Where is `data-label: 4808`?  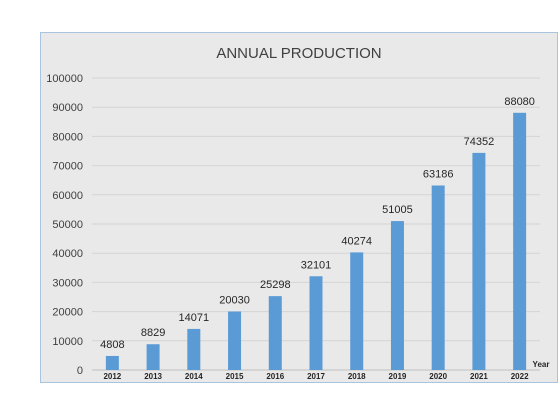
data-label: 4808 is located at coordinates (112, 345).